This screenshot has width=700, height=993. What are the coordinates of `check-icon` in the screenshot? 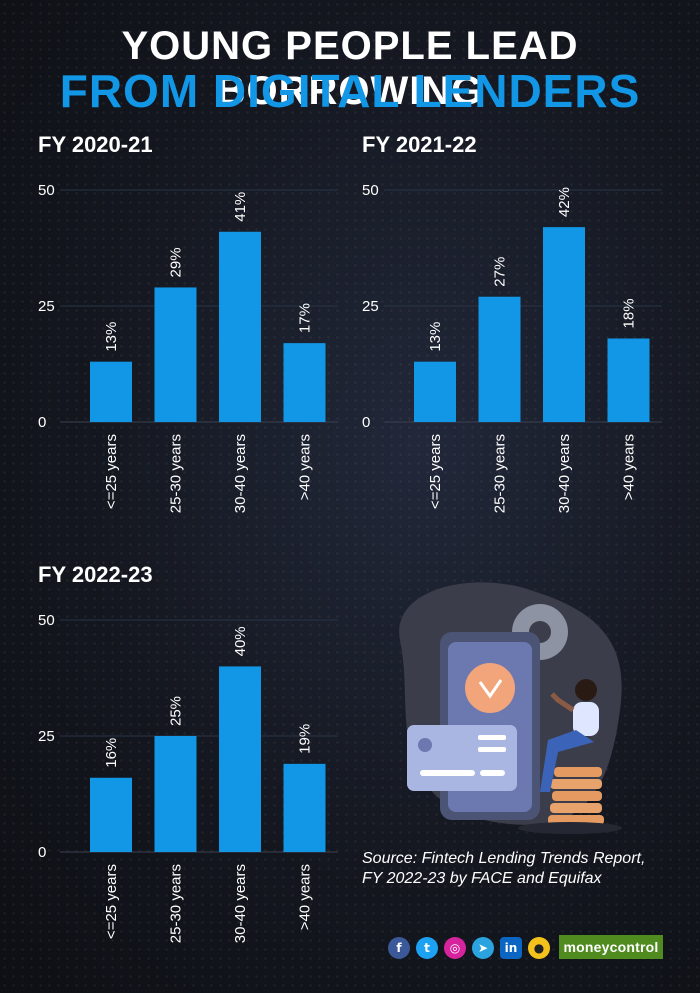 It's located at (490, 688).